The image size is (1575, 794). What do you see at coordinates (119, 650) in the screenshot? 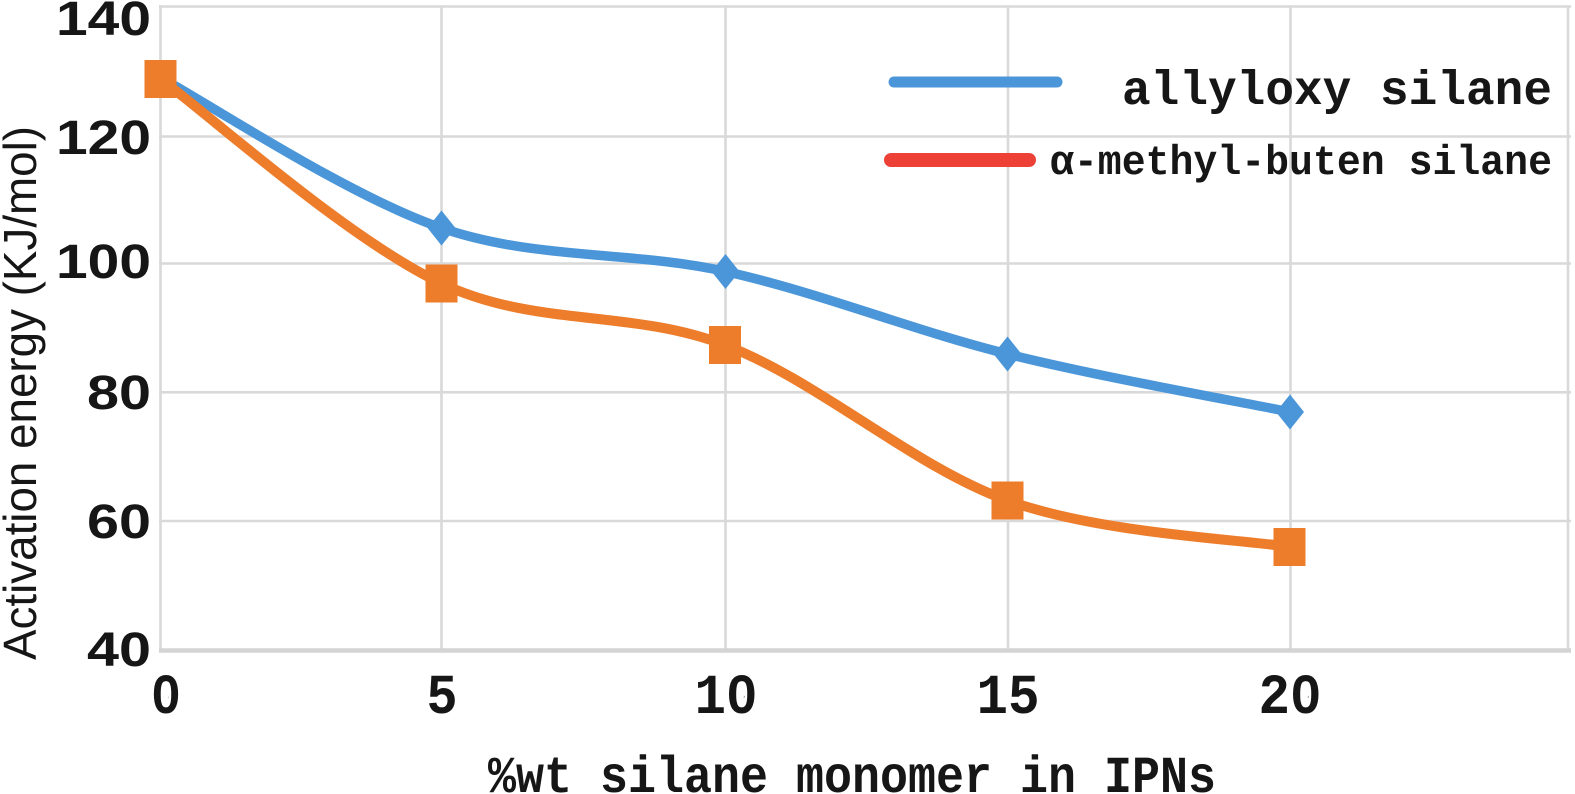
I see `svg-text: 40` at bounding box center [119, 650].